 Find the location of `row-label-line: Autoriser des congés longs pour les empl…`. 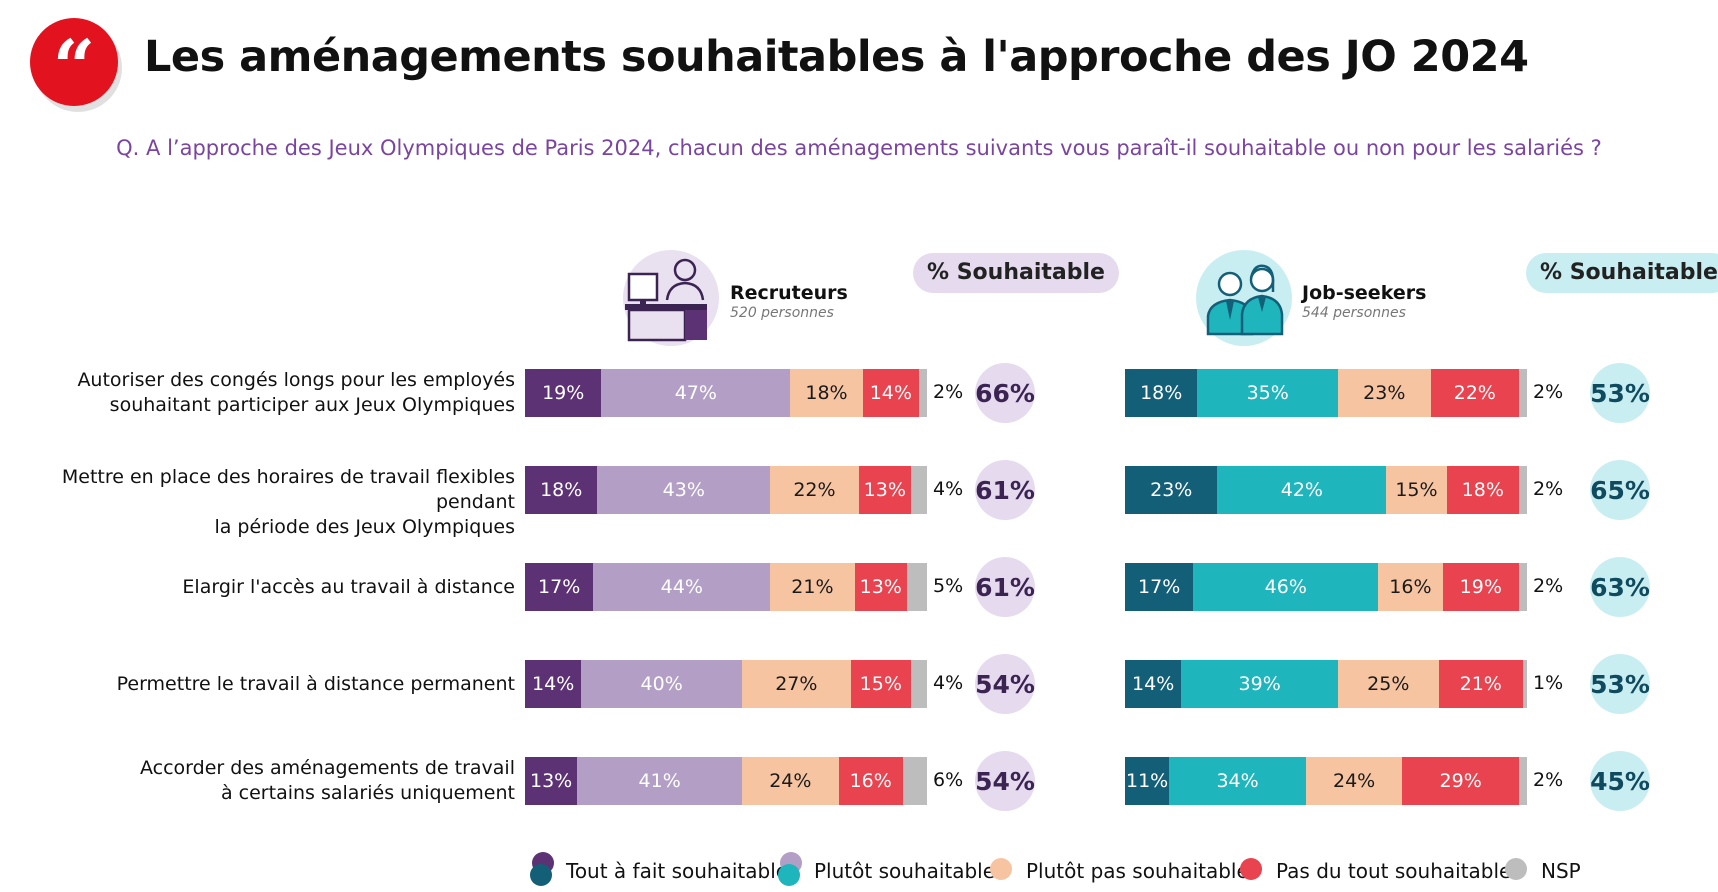

row-label-line: Autoriser des congés longs pour les empl… is located at coordinates (296, 380).